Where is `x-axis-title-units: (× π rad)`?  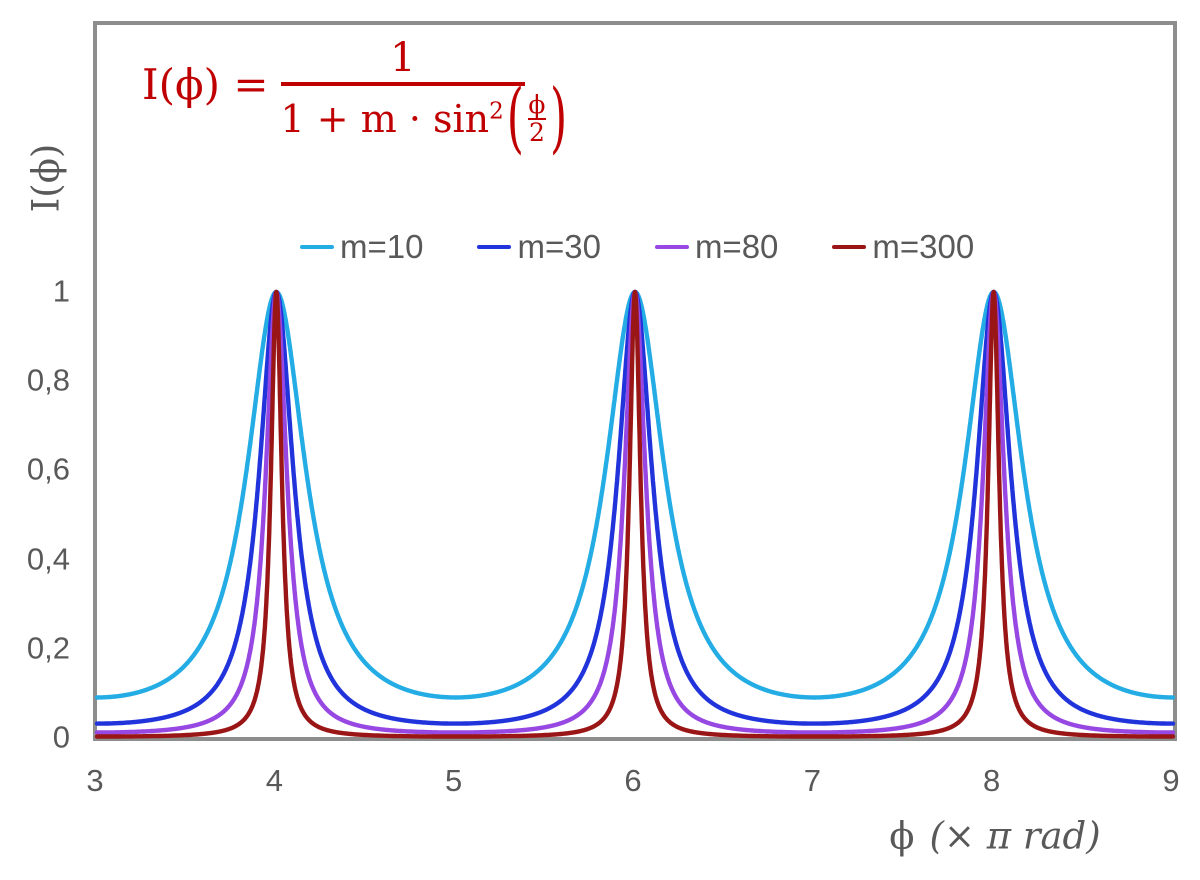 x-axis-title-units: (× π rad) is located at coordinates (1015, 836).